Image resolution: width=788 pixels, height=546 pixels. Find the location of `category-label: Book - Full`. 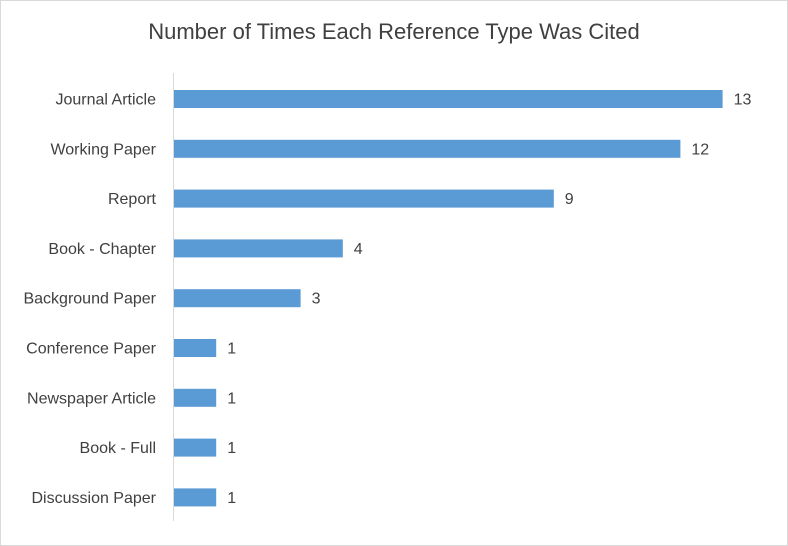

category-label: Book - Full is located at coordinates (118, 448).